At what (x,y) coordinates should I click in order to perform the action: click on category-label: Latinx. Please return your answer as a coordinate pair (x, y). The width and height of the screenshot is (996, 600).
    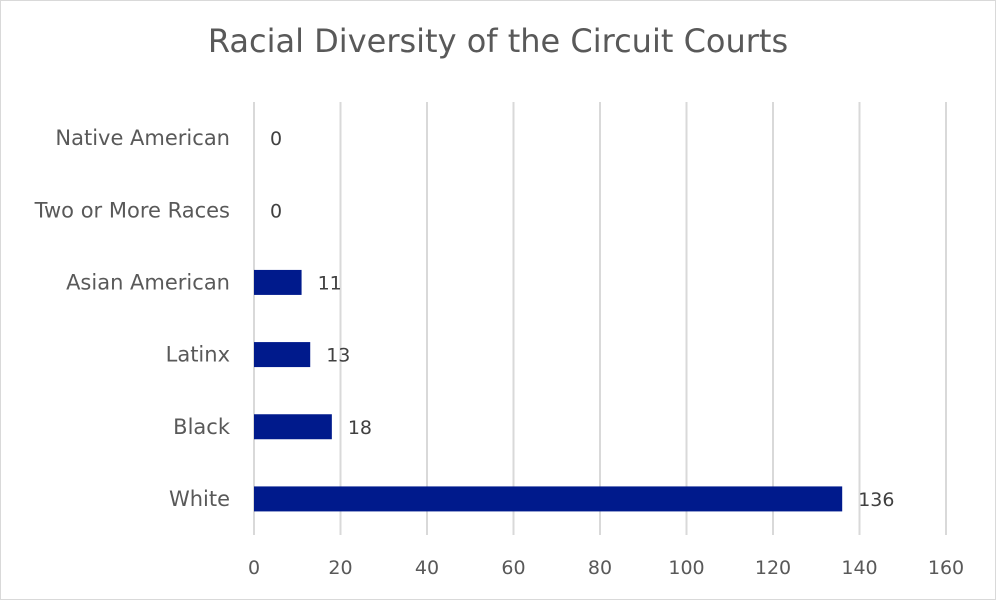
    Looking at the image, I should click on (198, 355).